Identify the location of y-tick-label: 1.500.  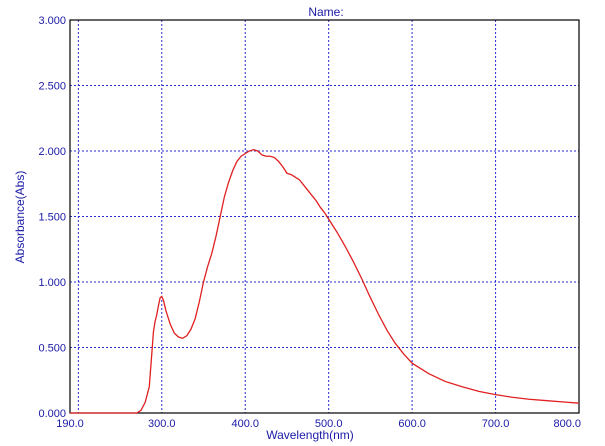
(52, 218).